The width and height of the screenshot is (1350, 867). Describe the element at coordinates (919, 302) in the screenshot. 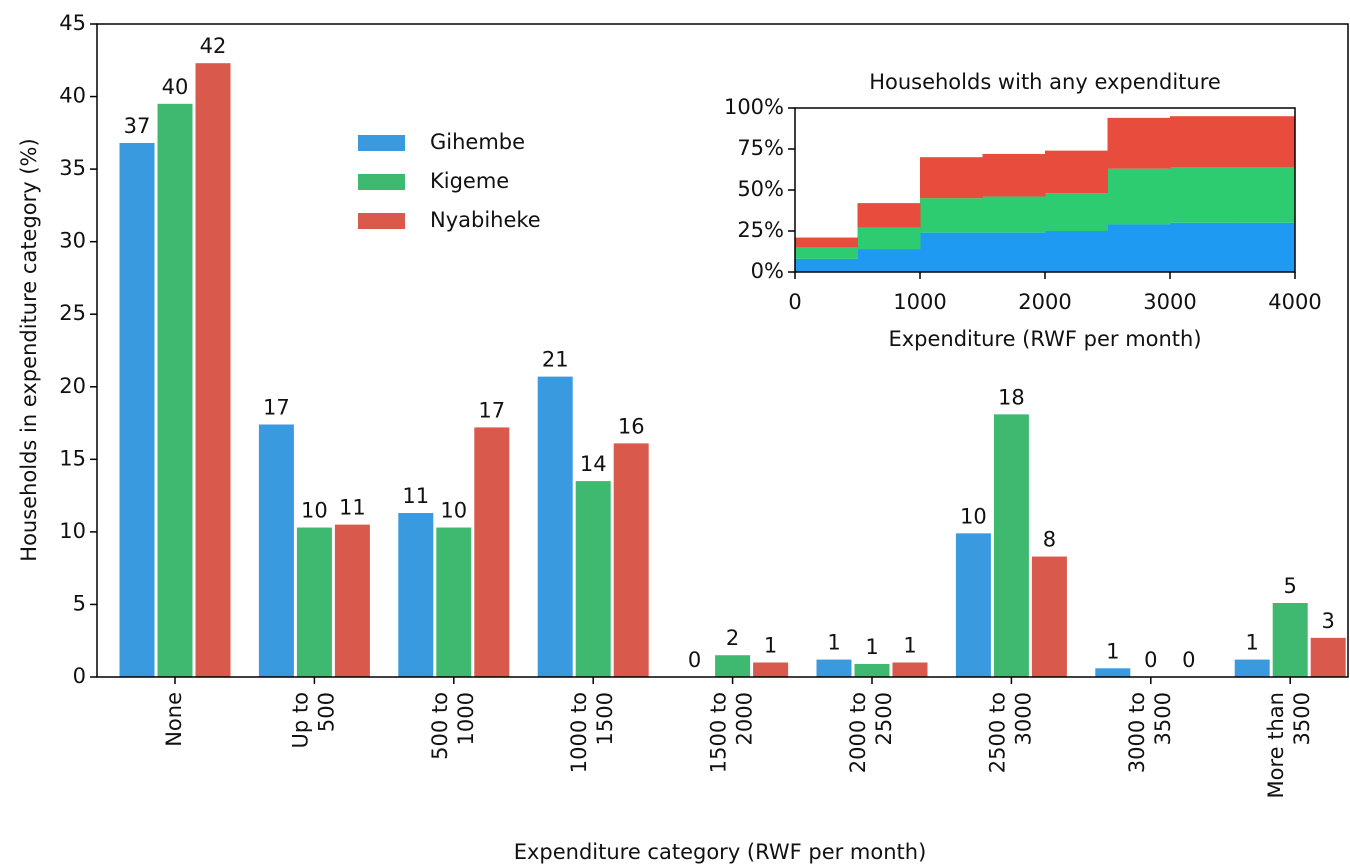

I see `inset-x-tick-label: 1000` at that location.